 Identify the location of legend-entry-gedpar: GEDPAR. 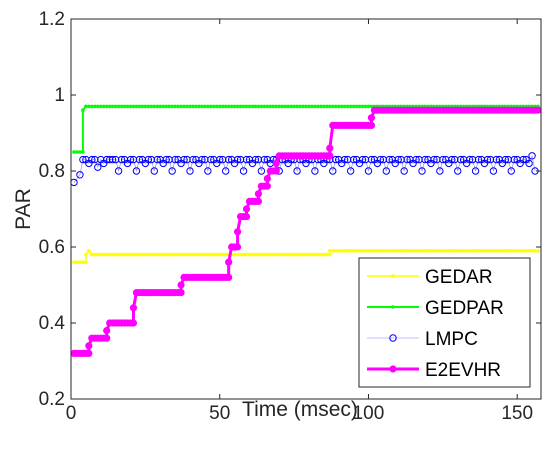
(435, 308).